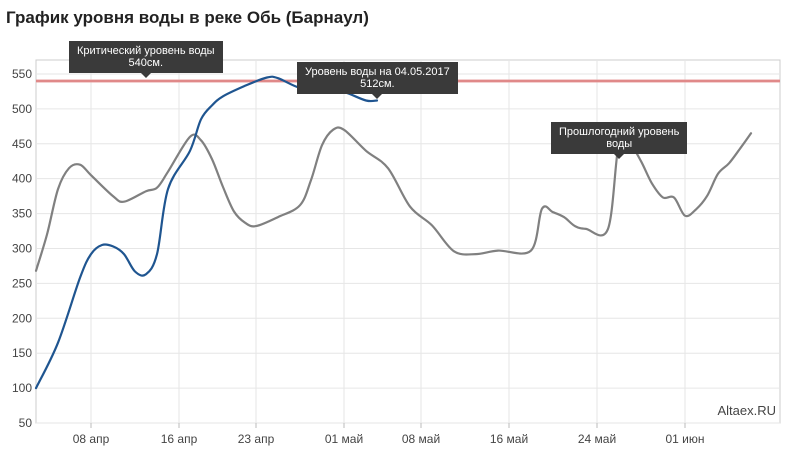 Image resolution: width=800 pixels, height=451 pixels. I want to click on y-tick-label: 100, so click(22, 388).